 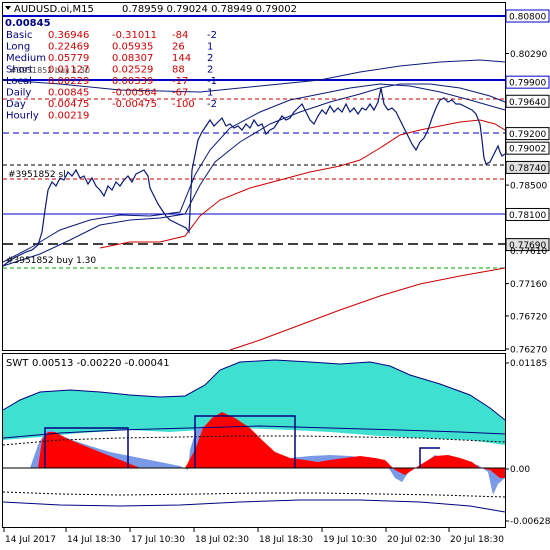 I want to click on price-label-0.76720: 0.76720, so click(x=526, y=317).